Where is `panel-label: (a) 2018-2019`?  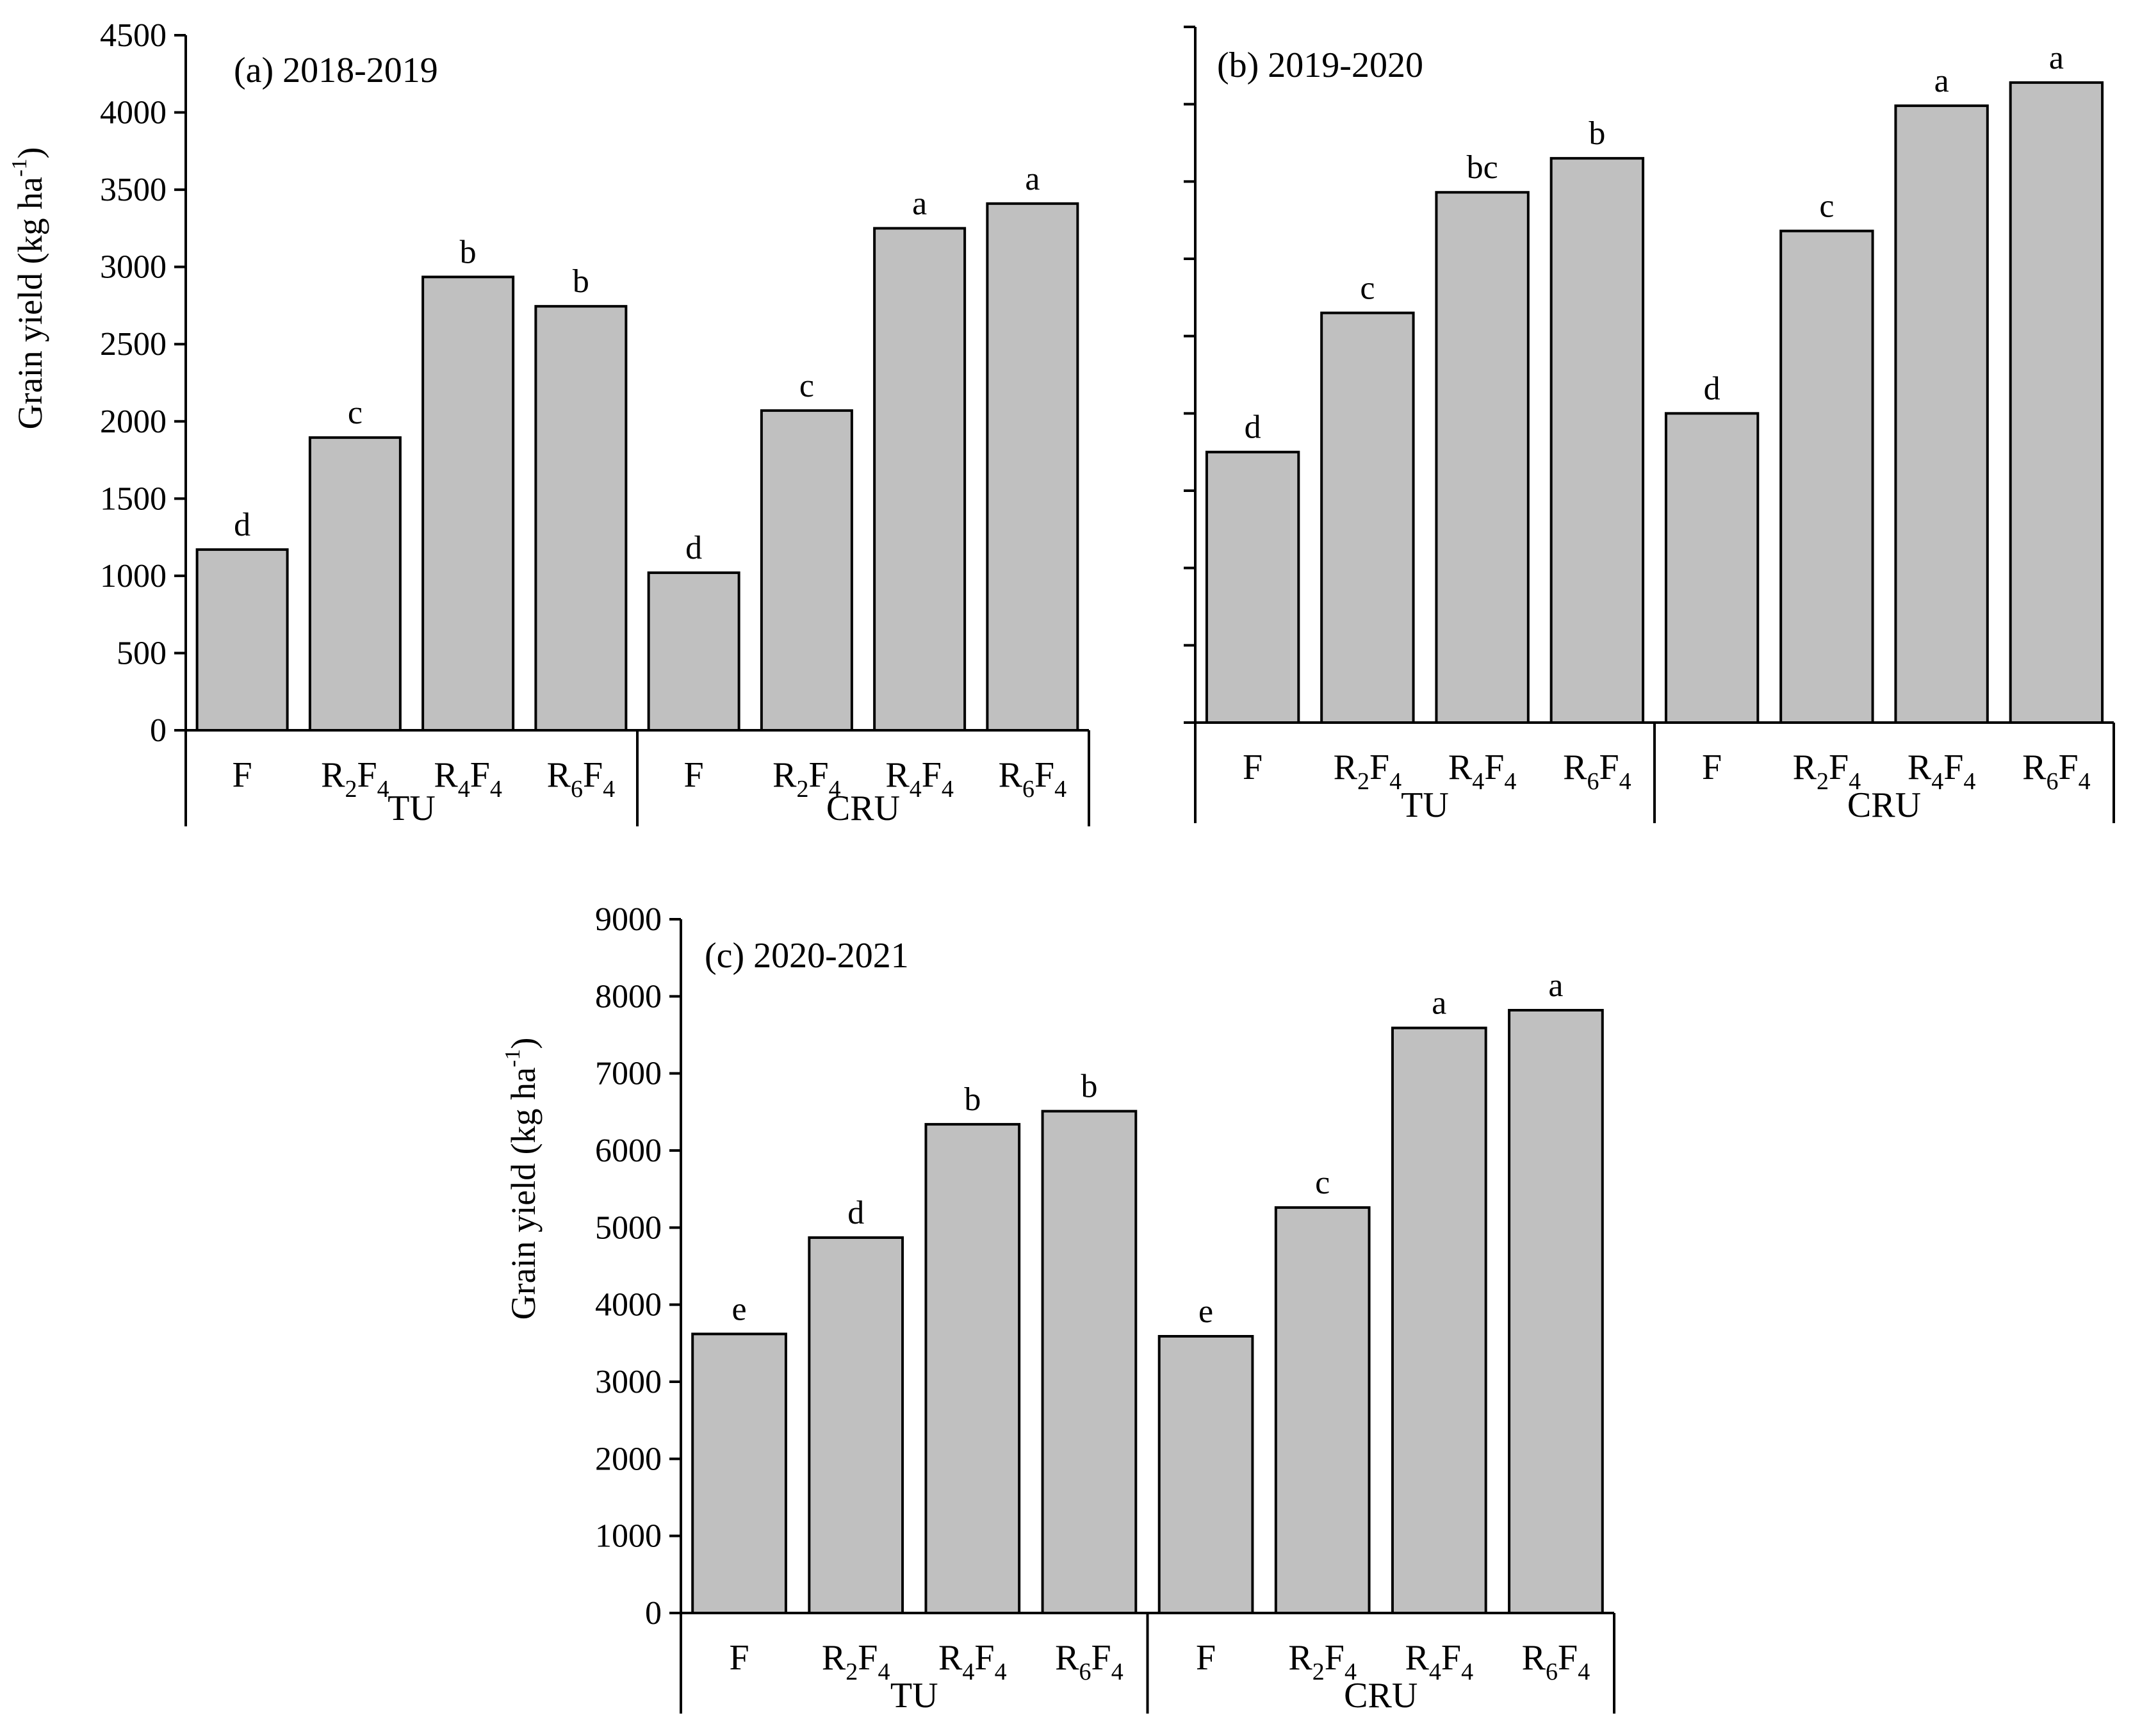 panel-label: (a) 2018-2019 is located at coordinates (336, 70).